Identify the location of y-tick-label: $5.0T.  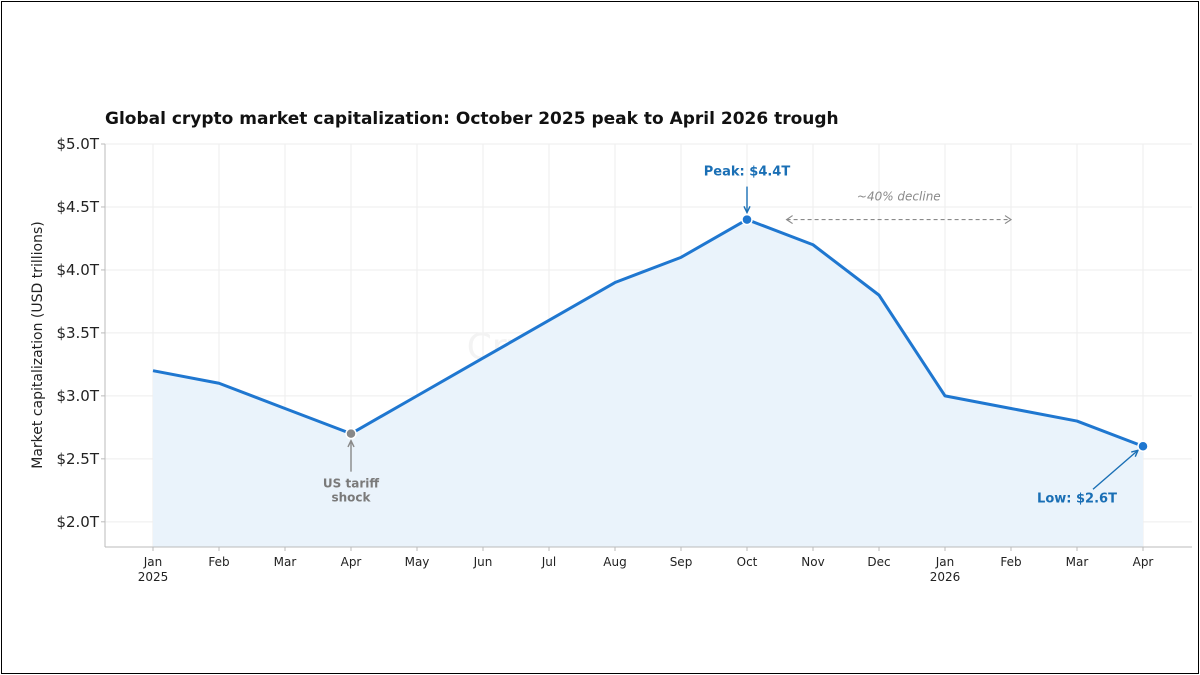
(77, 144).